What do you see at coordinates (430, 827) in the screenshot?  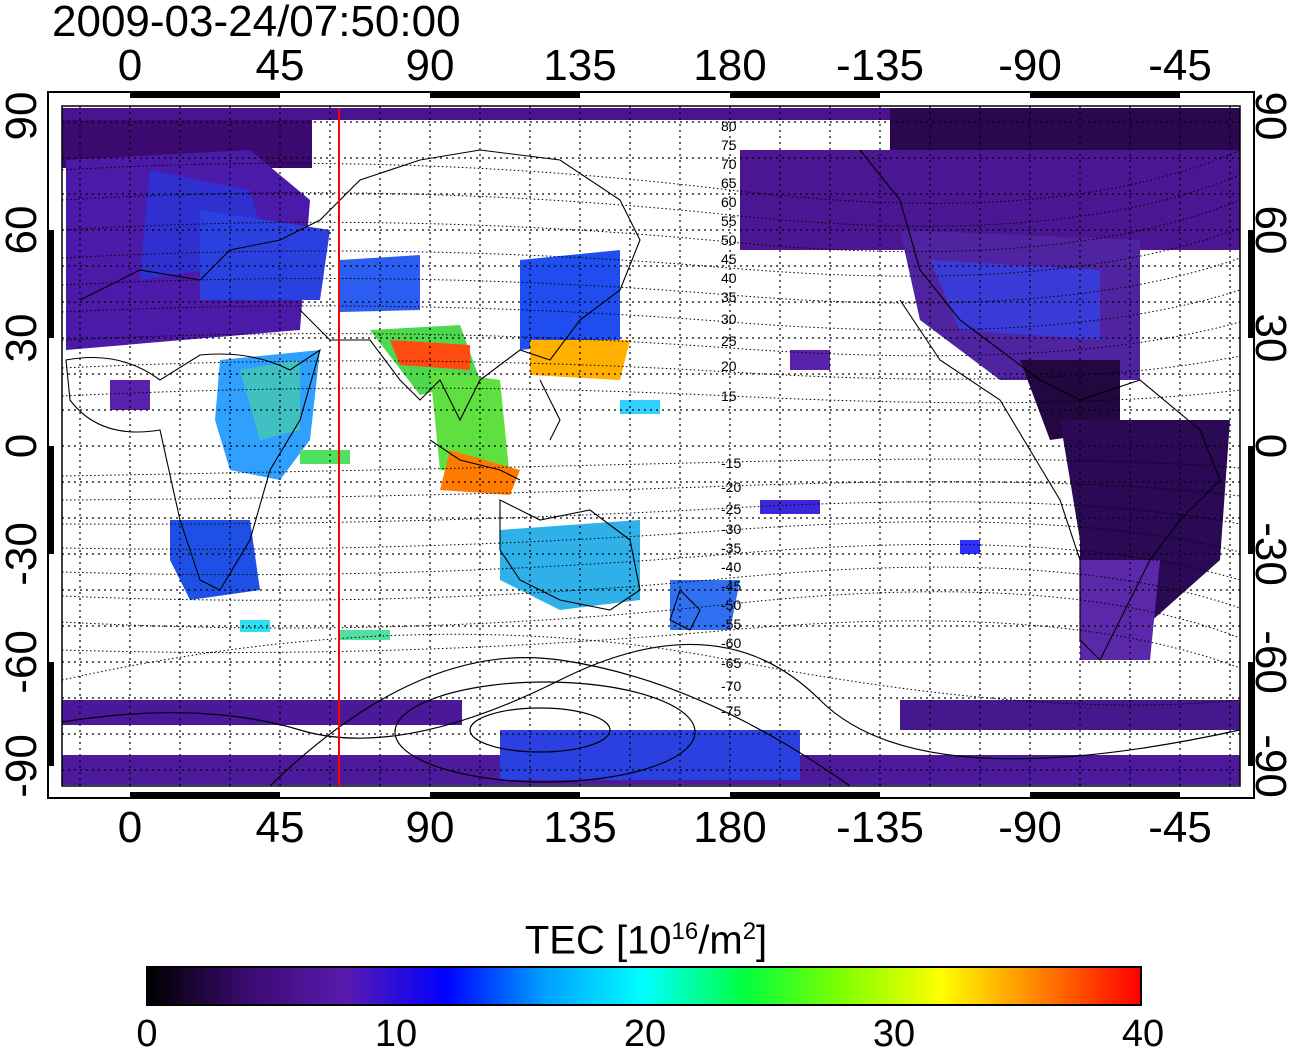 I see `bottom-lon-tick: 90` at bounding box center [430, 827].